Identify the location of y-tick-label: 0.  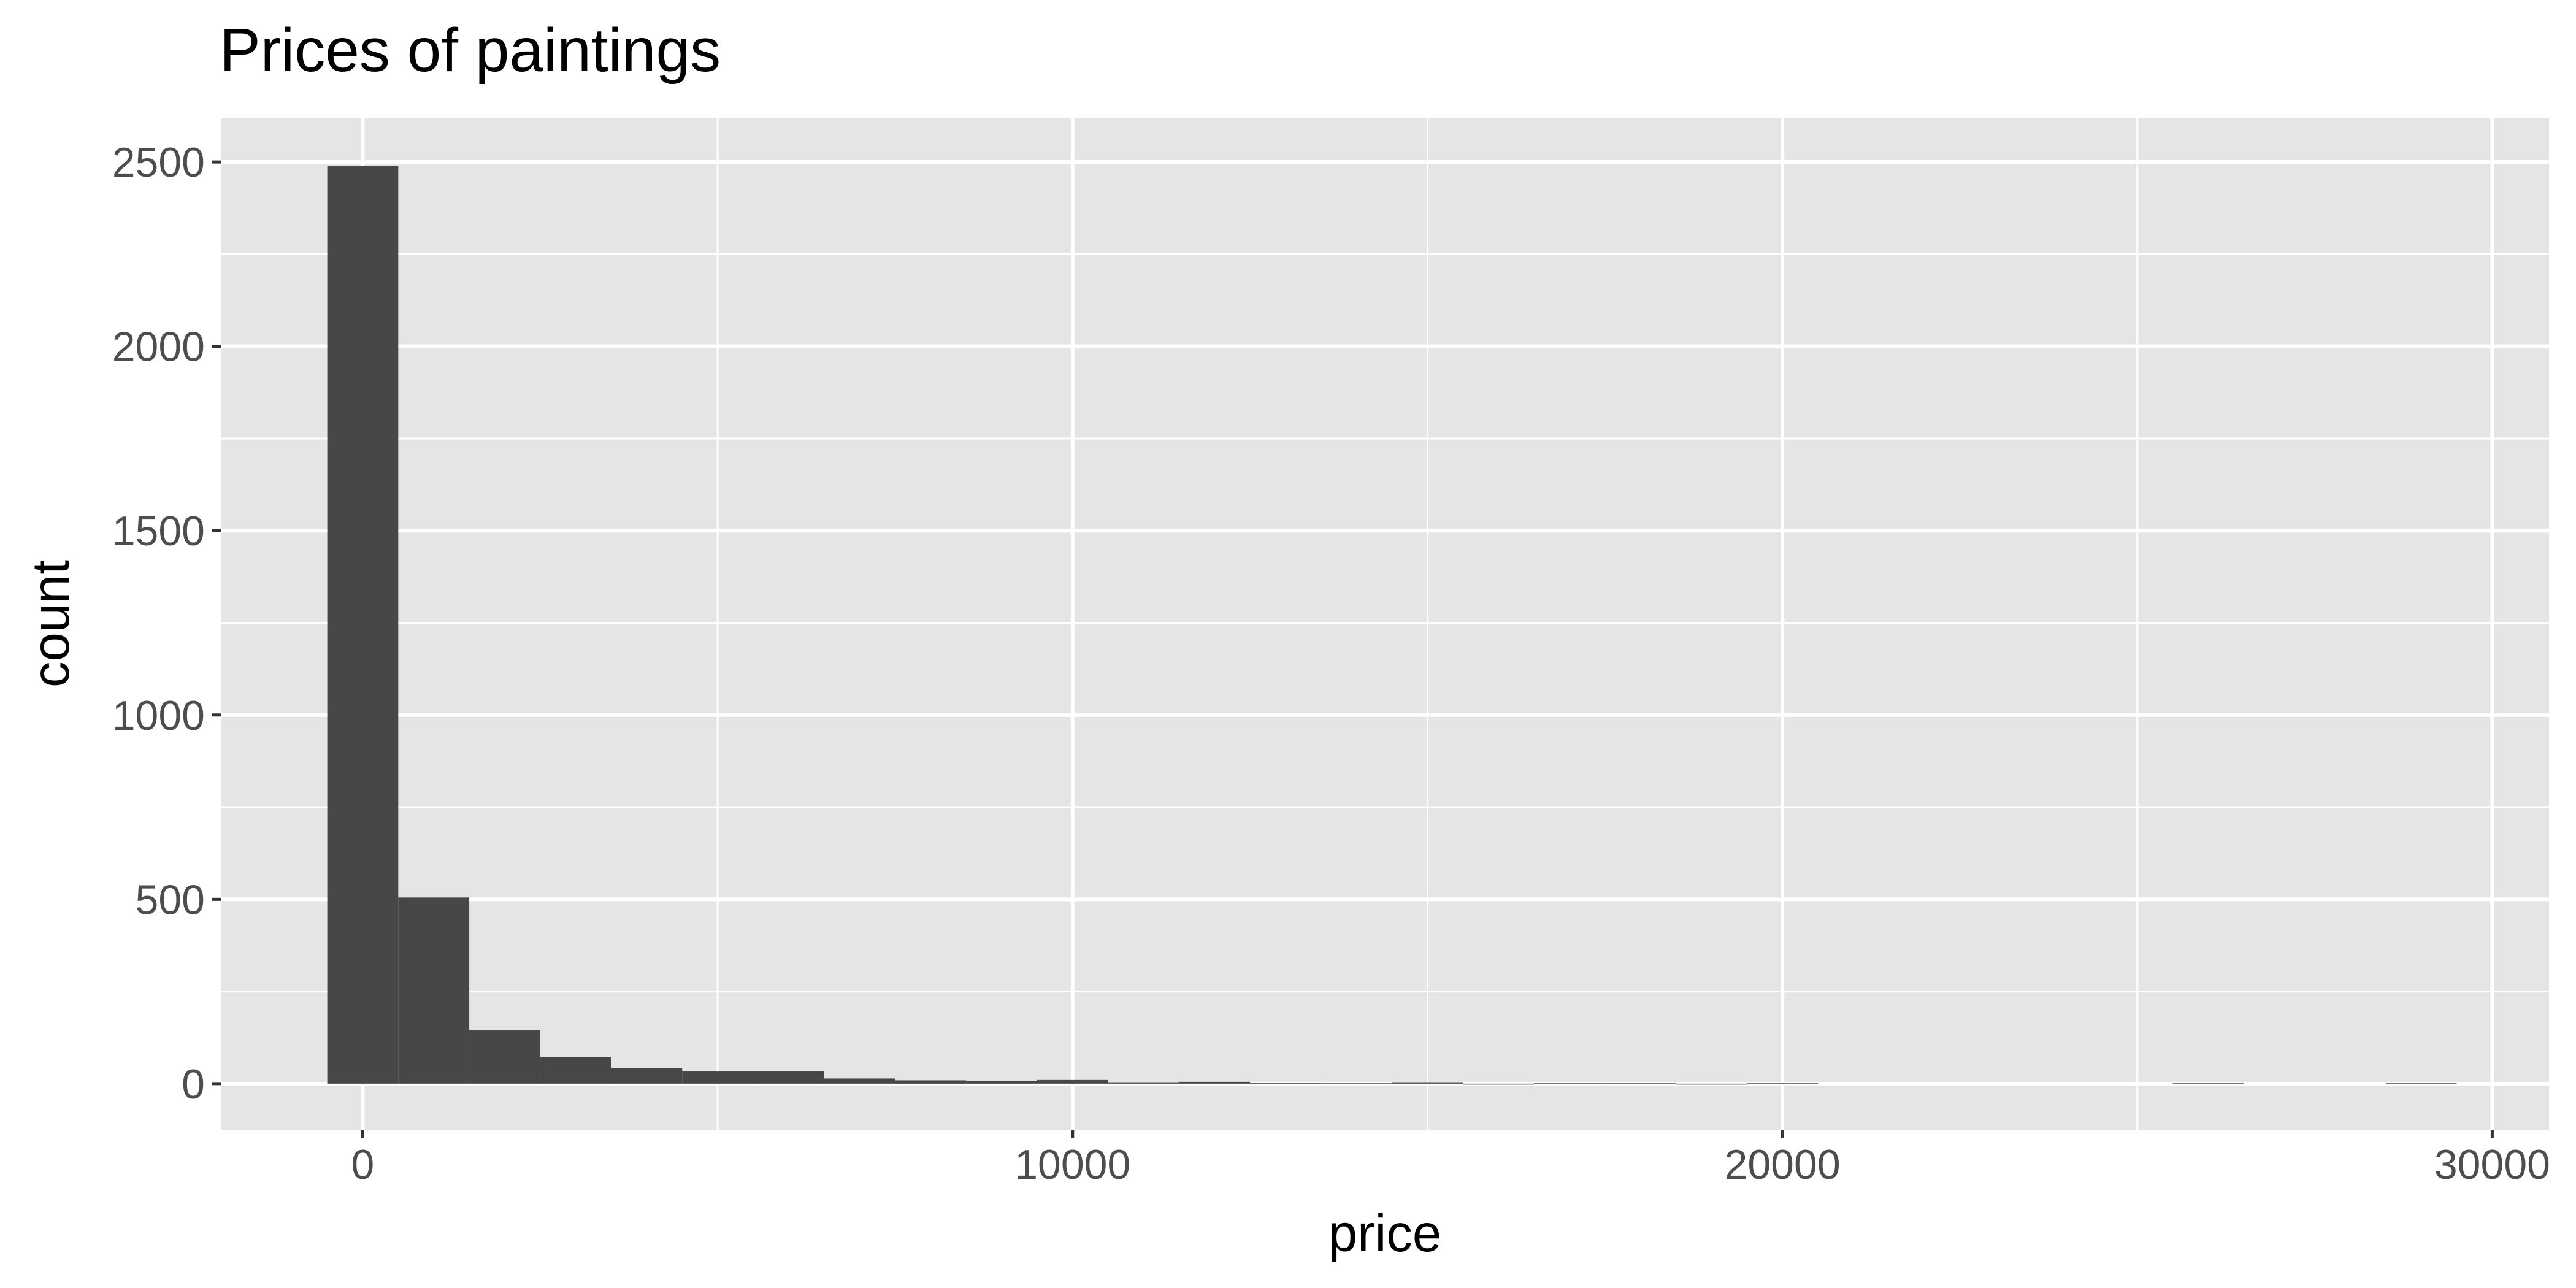
(193, 1084).